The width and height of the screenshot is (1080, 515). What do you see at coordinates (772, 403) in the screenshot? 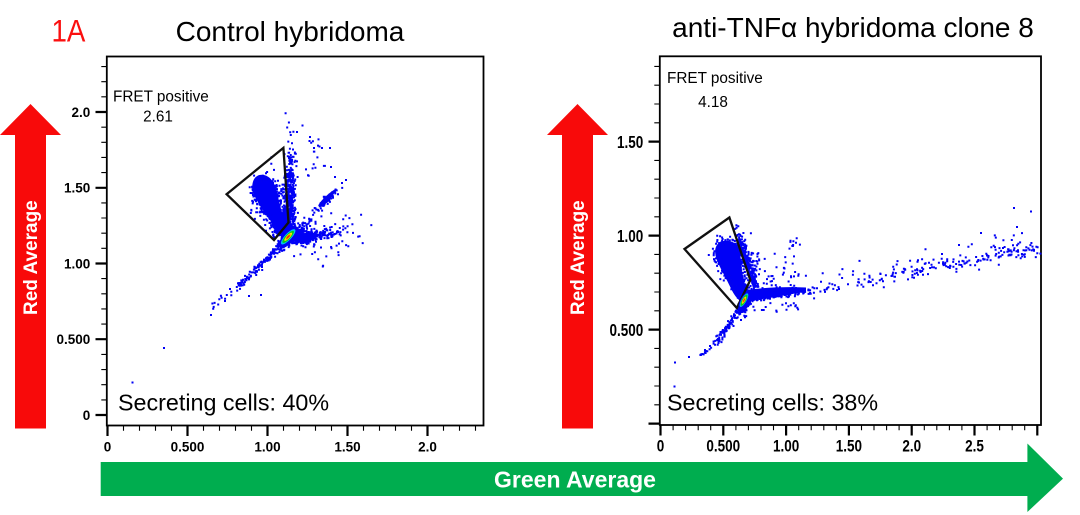
I see `svg-text: Secreting cells: 38%` at bounding box center [772, 403].